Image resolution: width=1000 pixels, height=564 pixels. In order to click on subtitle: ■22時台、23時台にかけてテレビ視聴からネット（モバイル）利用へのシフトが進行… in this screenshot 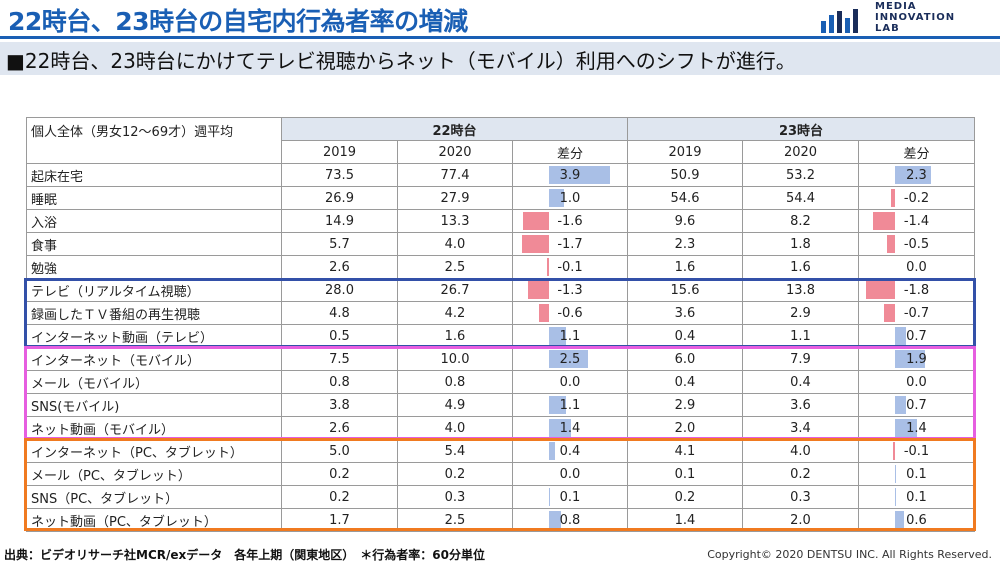, I will do `click(401, 61)`.